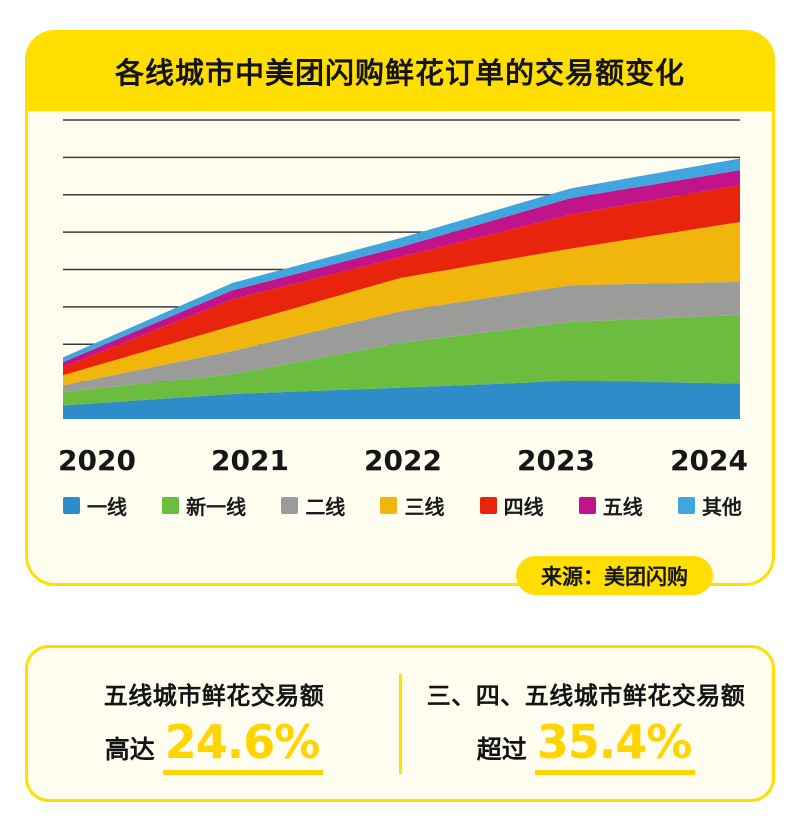 This screenshot has width=800, height=823. What do you see at coordinates (129, 750) in the screenshot?
I see `stat-left-prefix: 高达` at bounding box center [129, 750].